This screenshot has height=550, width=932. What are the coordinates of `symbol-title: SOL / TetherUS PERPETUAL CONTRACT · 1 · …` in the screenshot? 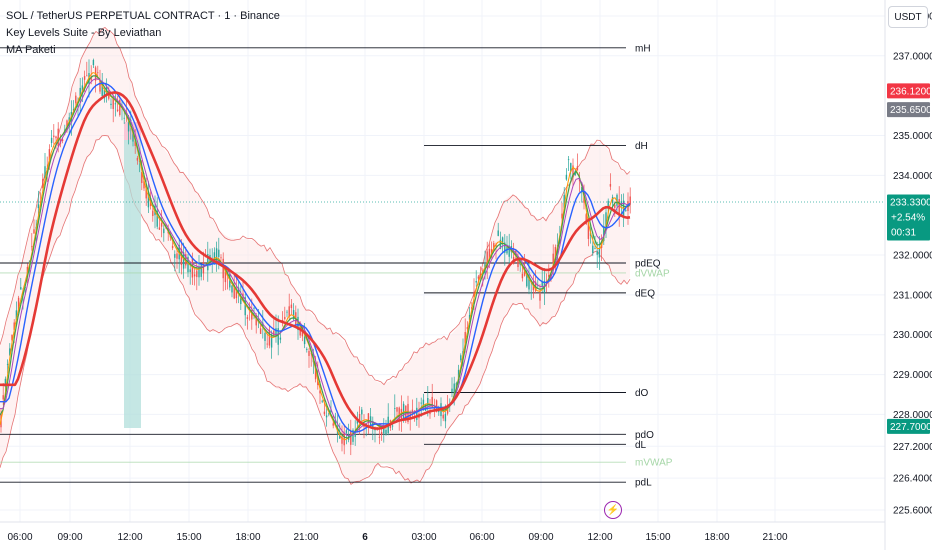 It's located at (143, 16).